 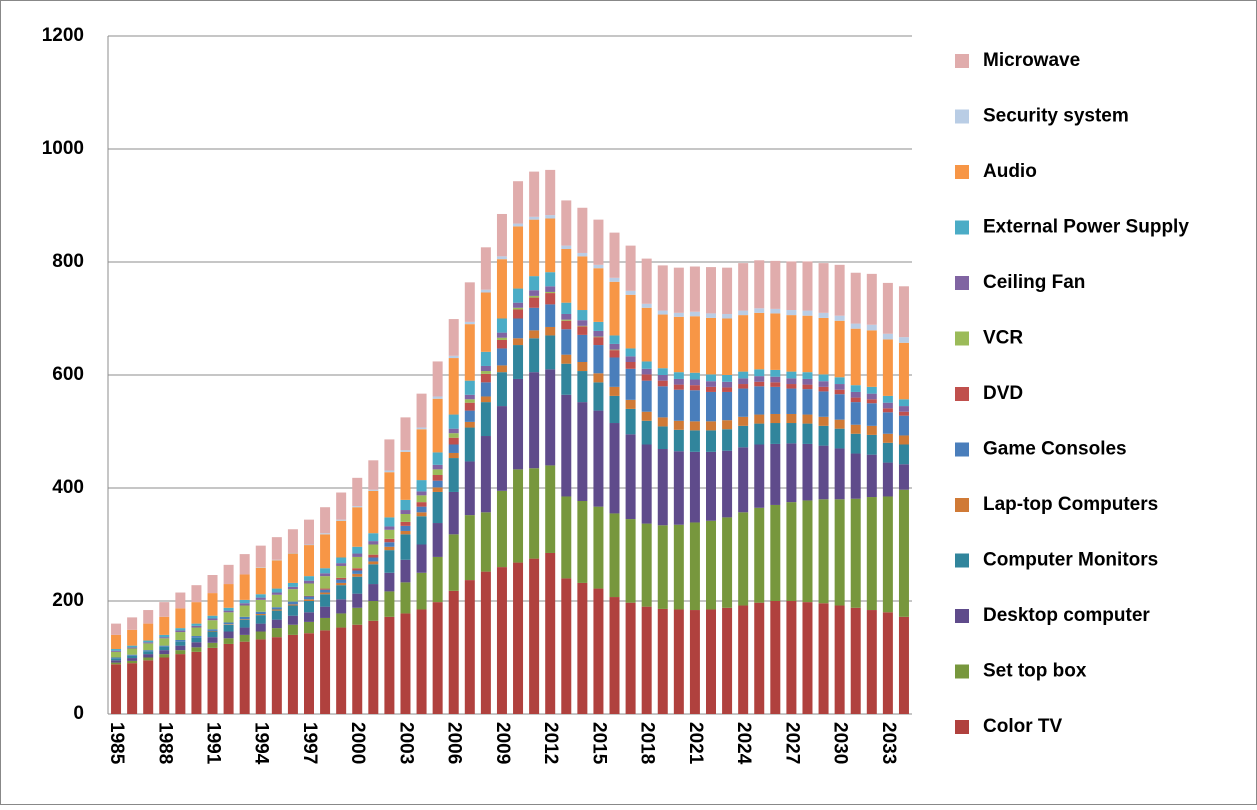 I want to click on x-tick-label: 2021, so click(x=695, y=743).